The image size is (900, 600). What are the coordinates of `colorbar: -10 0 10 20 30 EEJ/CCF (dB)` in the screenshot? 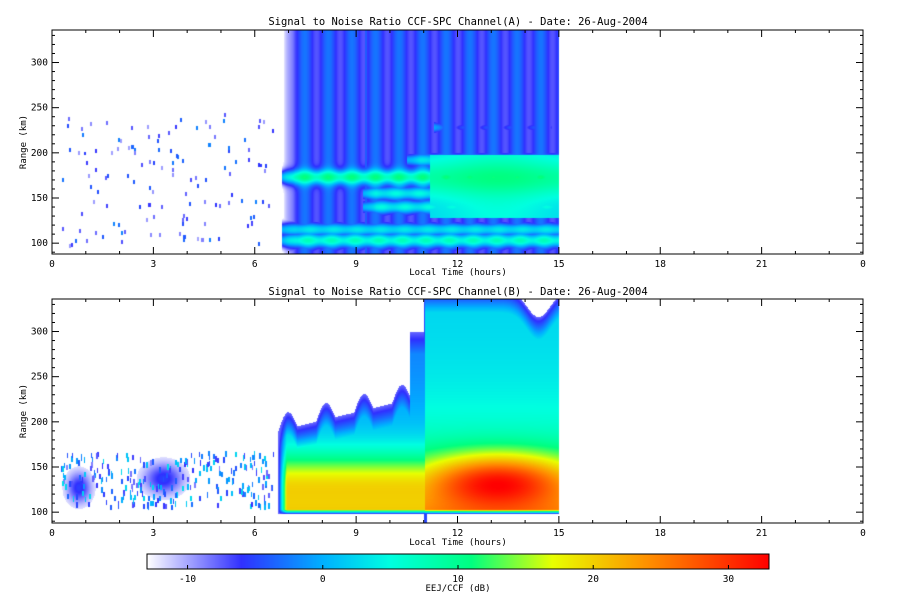 It's located at (458, 573).